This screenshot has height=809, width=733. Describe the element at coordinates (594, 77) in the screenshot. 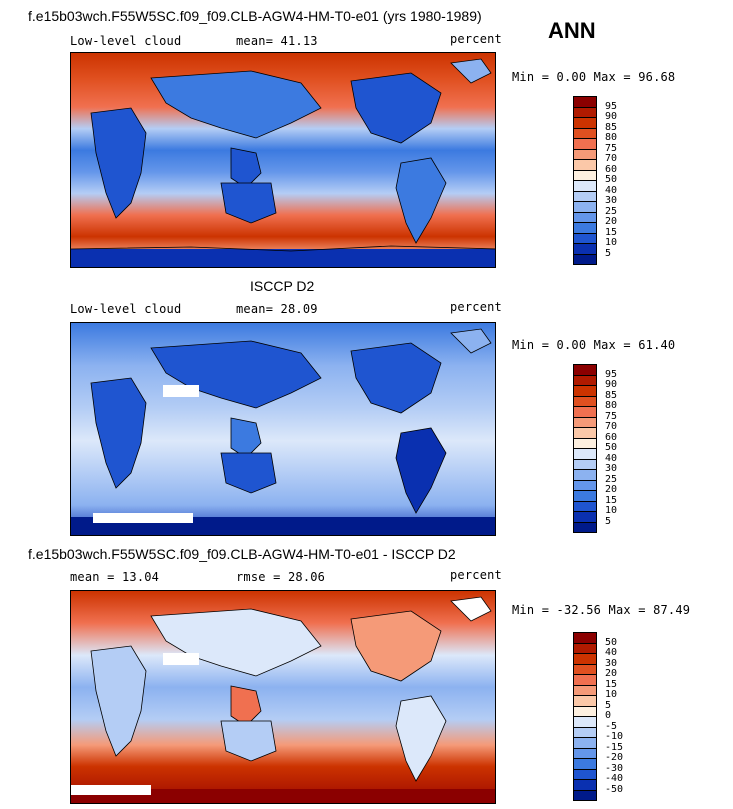

I see `panel-1-range: Min = 0.00 Max = 96.68` at that location.